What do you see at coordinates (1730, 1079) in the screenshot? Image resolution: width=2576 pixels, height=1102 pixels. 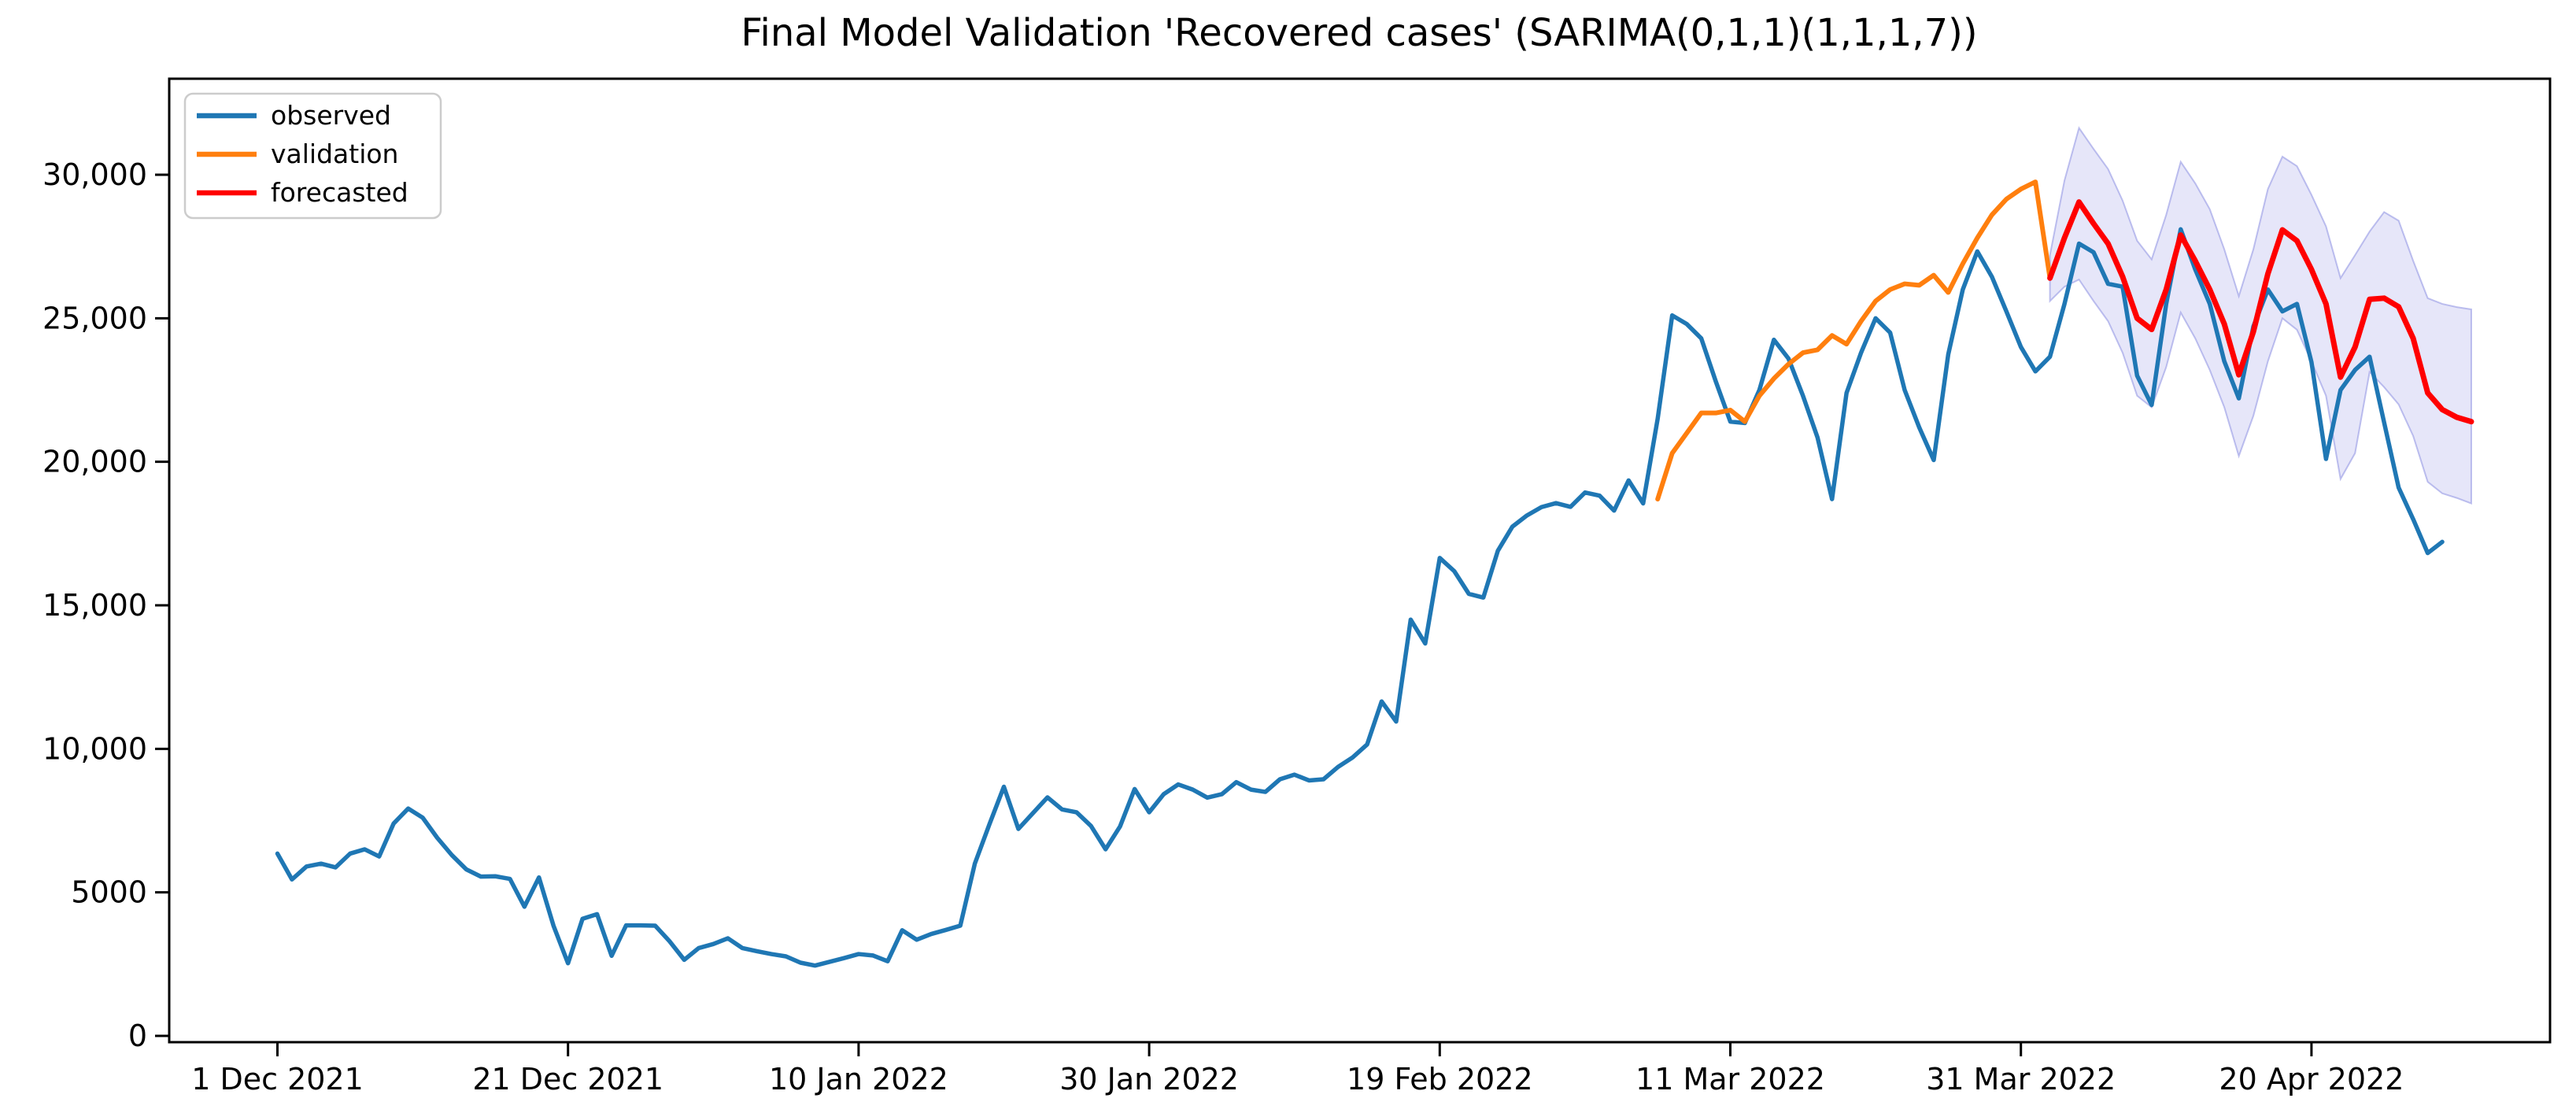 I see `x-tick-label: 11 Mar 2022` at bounding box center [1730, 1079].